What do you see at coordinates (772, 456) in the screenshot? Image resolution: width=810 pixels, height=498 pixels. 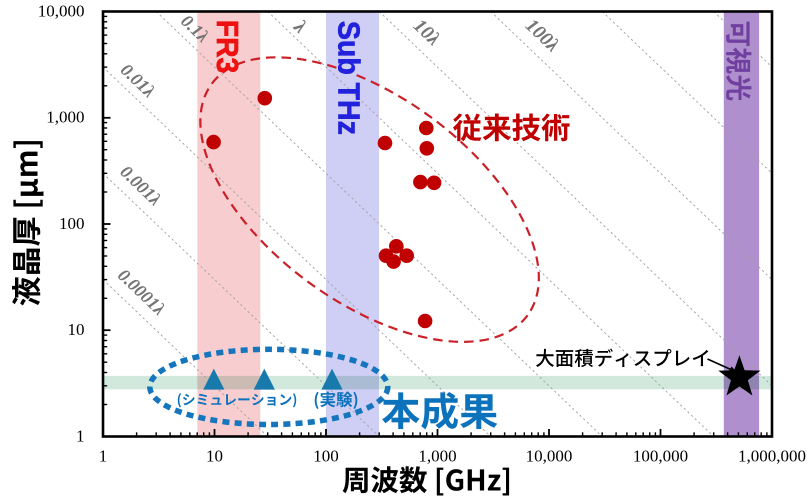 I see `svg-text: 1,000,000` at bounding box center [772, 456].